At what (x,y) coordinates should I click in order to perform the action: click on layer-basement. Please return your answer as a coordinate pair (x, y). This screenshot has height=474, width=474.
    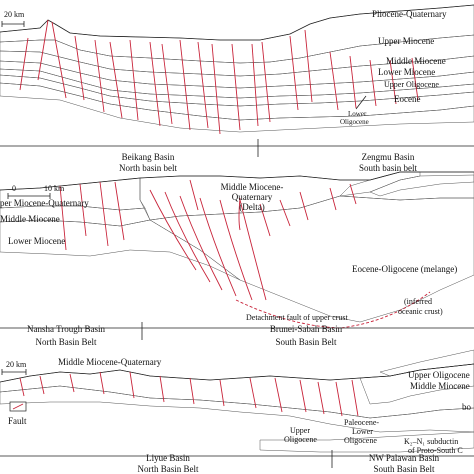
    Looking at the image, I should click on (237, 107).